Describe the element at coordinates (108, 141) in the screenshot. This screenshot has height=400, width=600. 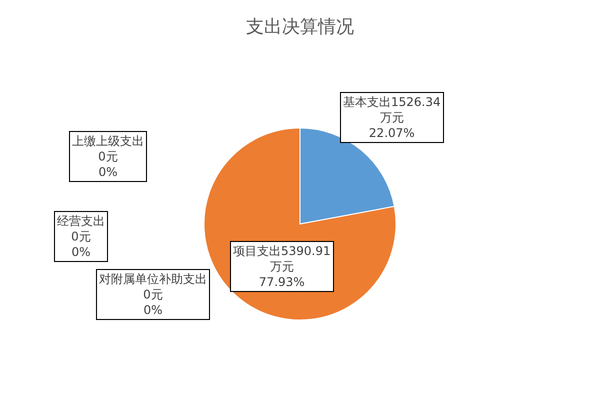
I see `category-label: 上缴上级支出` at that location.